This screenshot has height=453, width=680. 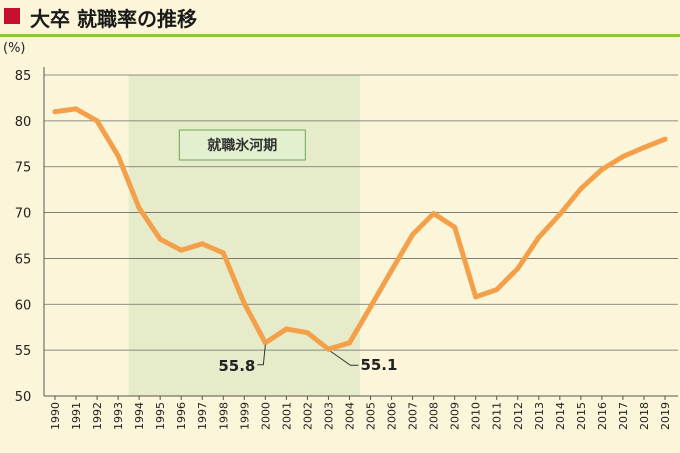 I want to click on y-tick-label: 70, so click(x=23, y=214).